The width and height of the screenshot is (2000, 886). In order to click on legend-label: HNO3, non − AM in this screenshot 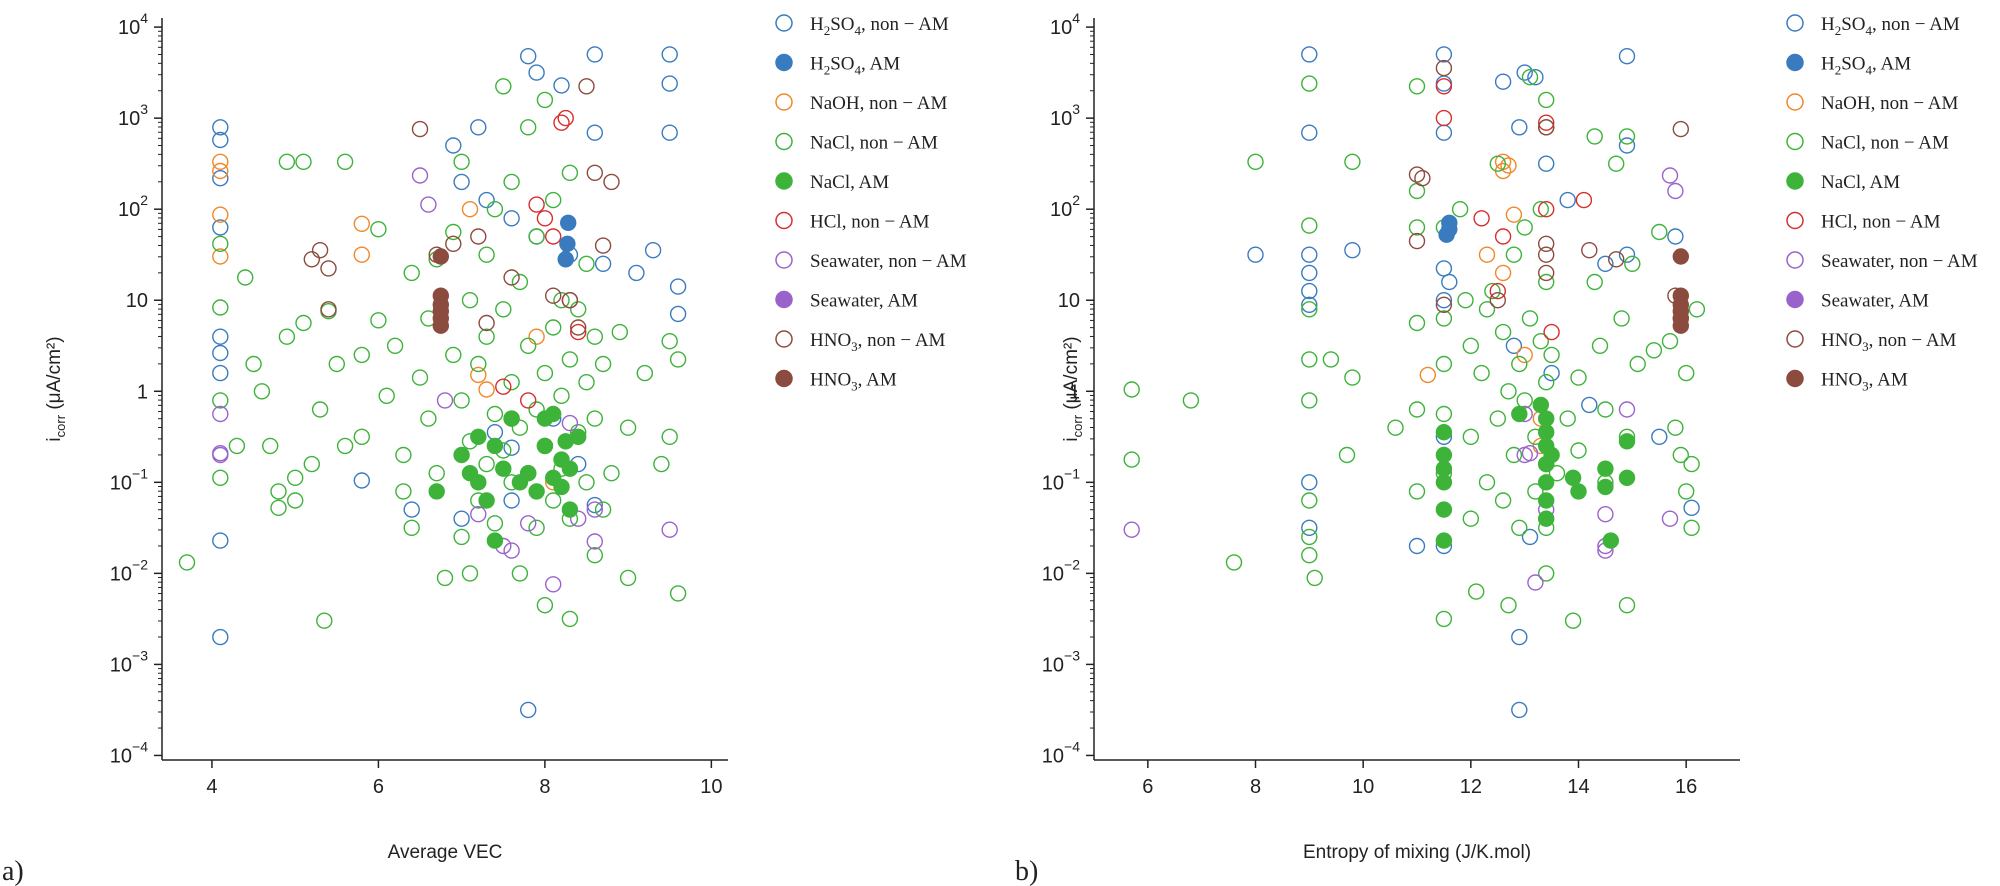, I will do `click(878, 342)`.